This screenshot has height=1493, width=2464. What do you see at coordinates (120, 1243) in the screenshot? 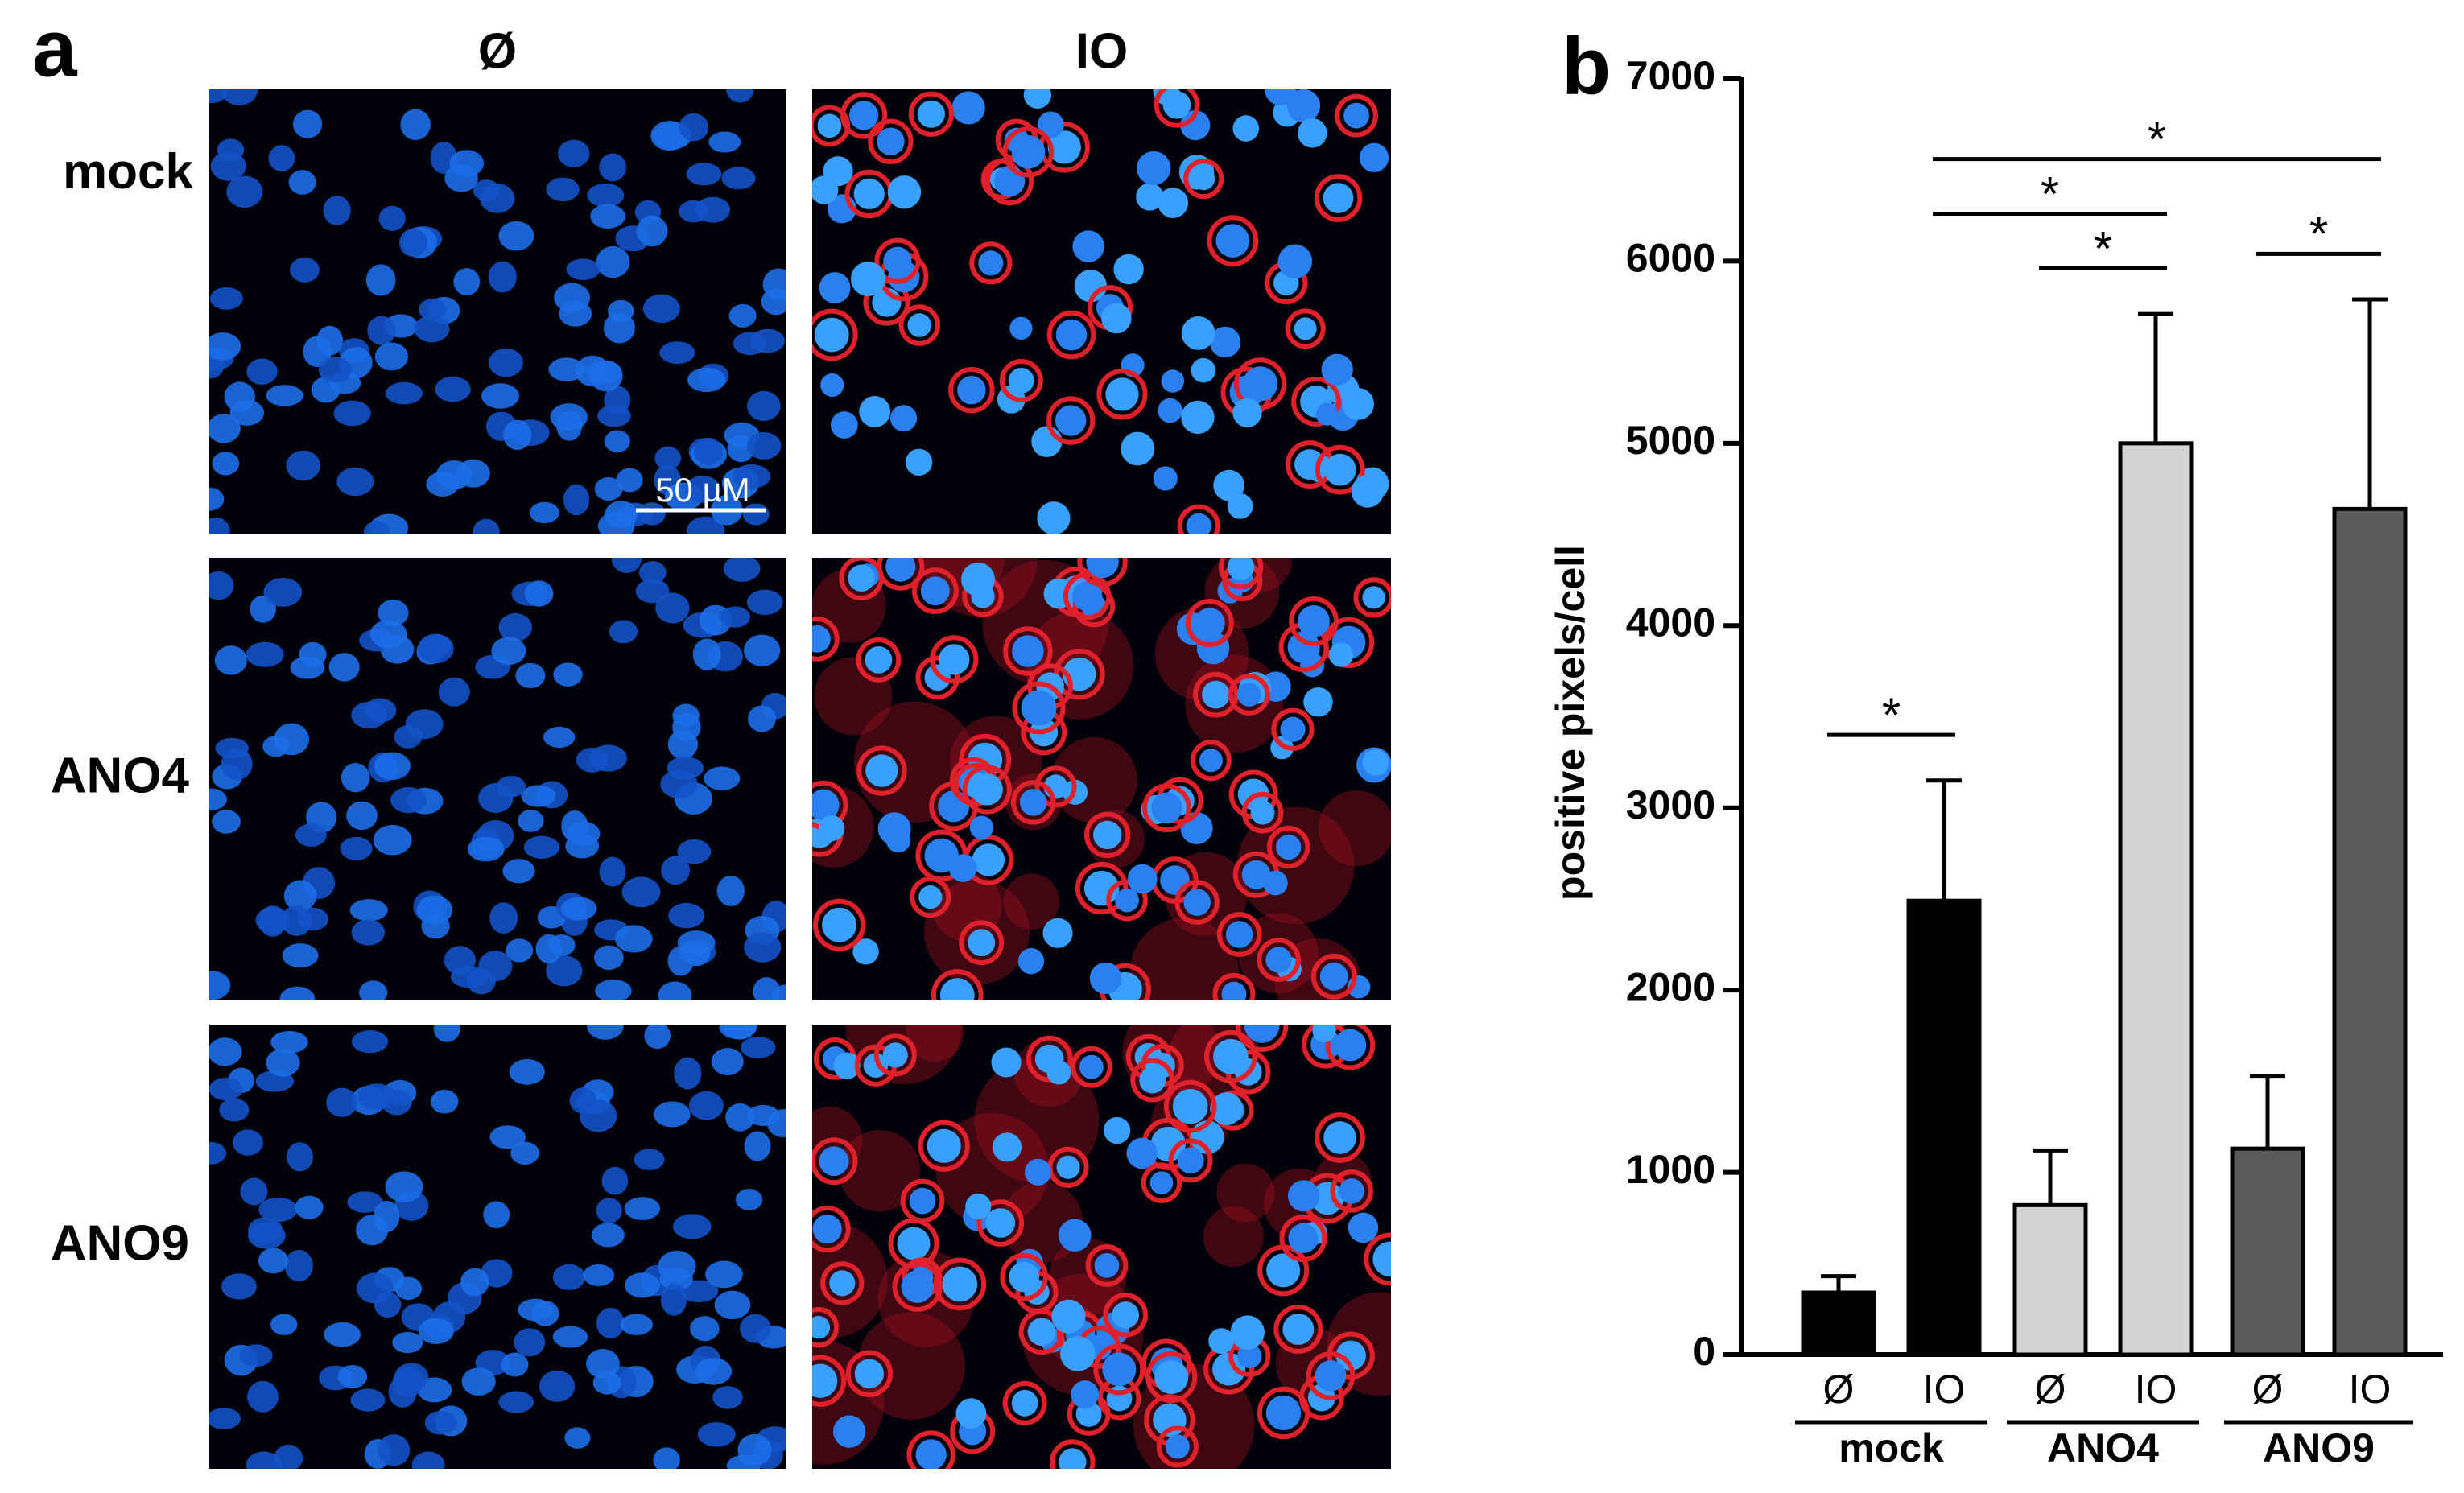
I see `row-label: ANO9` at bounding box center [120, 1243].